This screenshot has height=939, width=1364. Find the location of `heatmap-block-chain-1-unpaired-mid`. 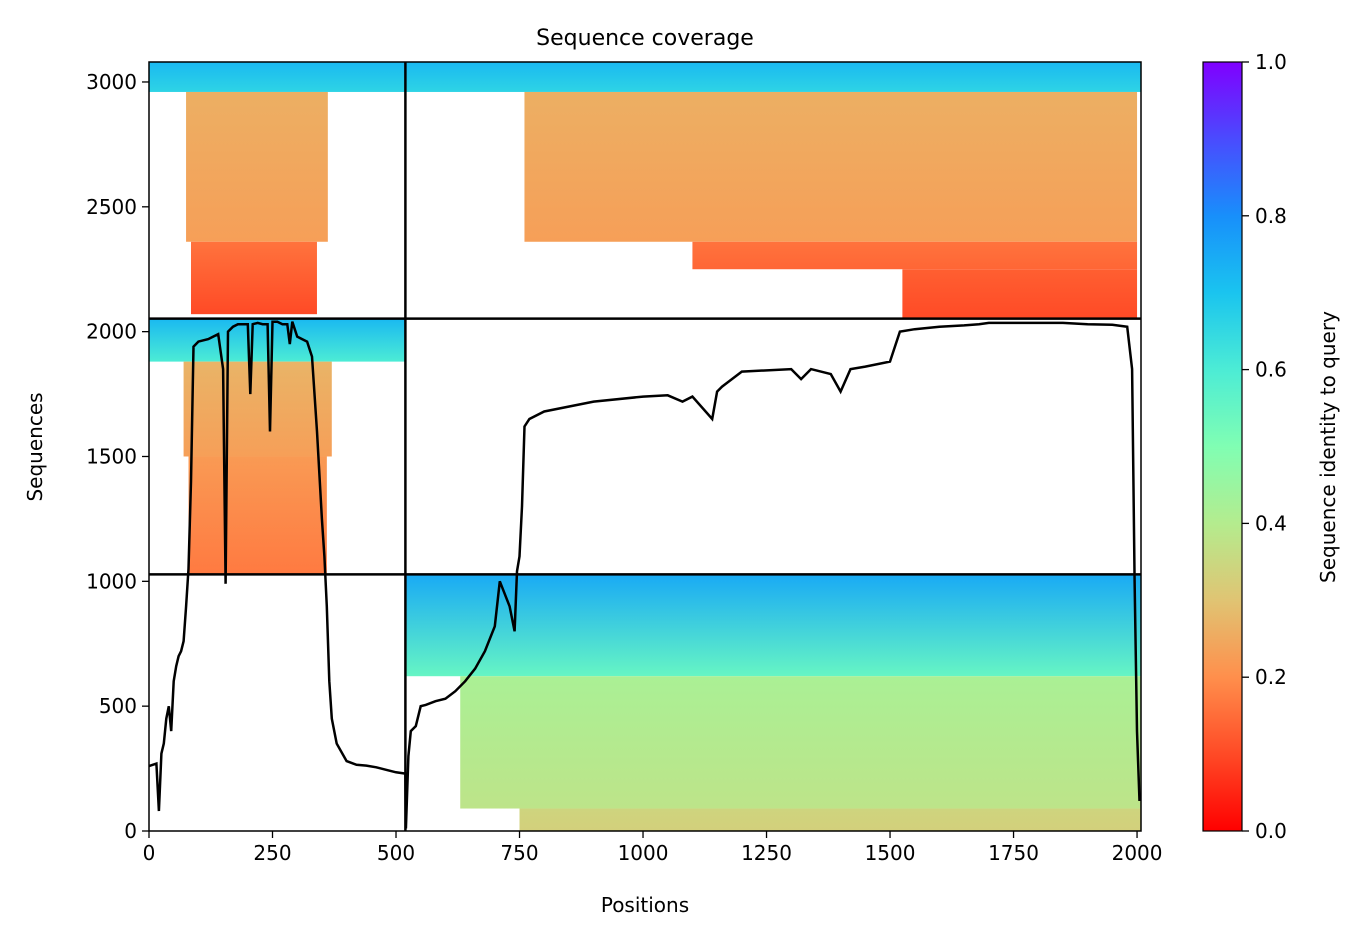

heatmap-block-chain-1-unpaired-mid is located at coordinates (257, 409).